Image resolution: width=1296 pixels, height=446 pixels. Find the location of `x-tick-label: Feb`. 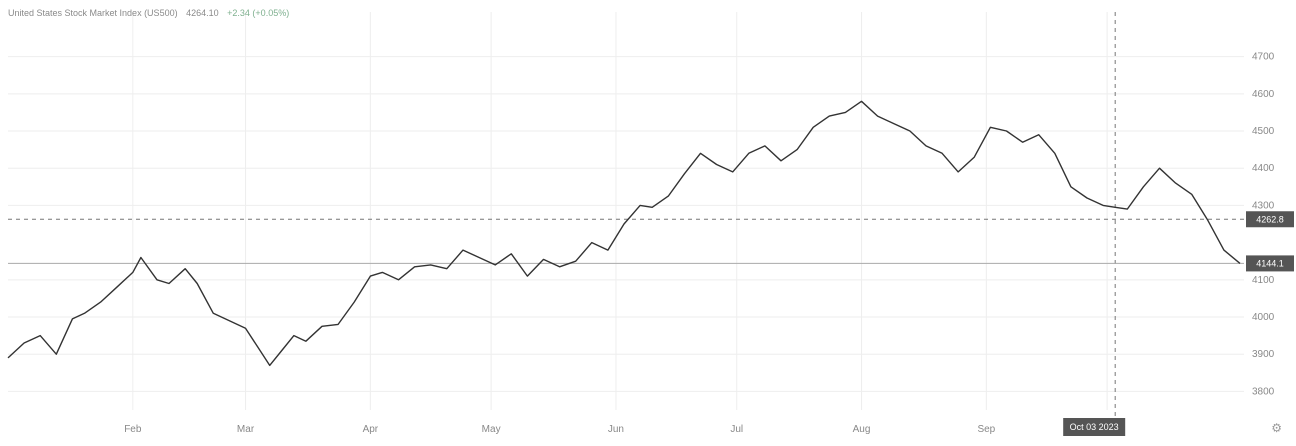

x-tick-label: Feb is located at coordinates (133, 429).